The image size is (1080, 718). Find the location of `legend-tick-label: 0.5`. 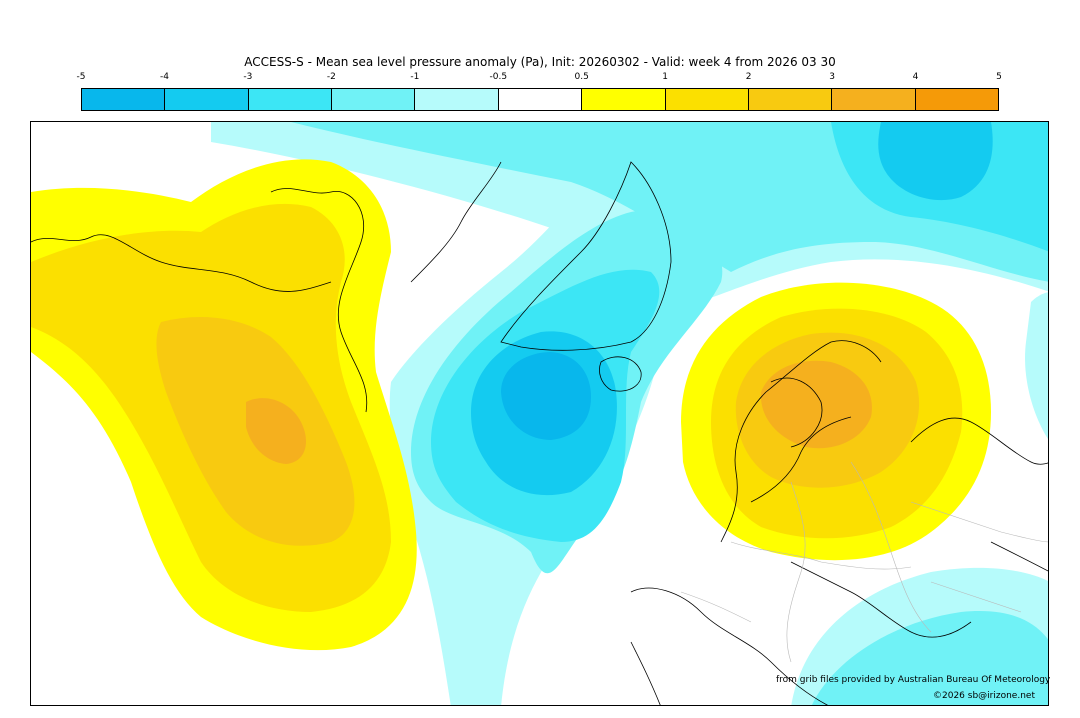

legend-tick-label: 0.5 is located at coordinates (581, 77).